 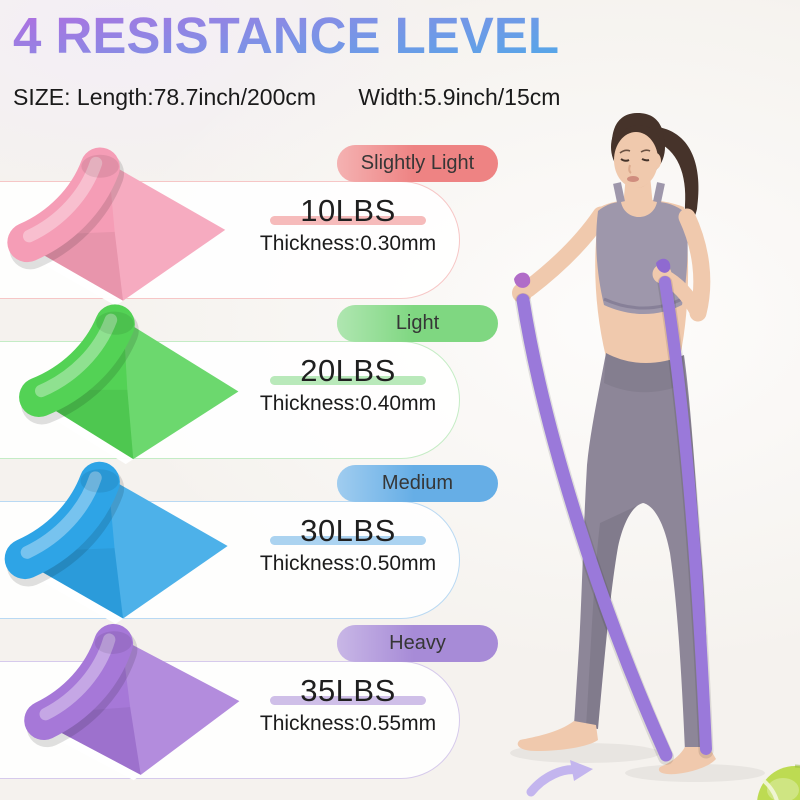 What do you see at coordinates (128, 538) in the screenshot?
I see `band-photo-blue` at bounding box center [128, 538].